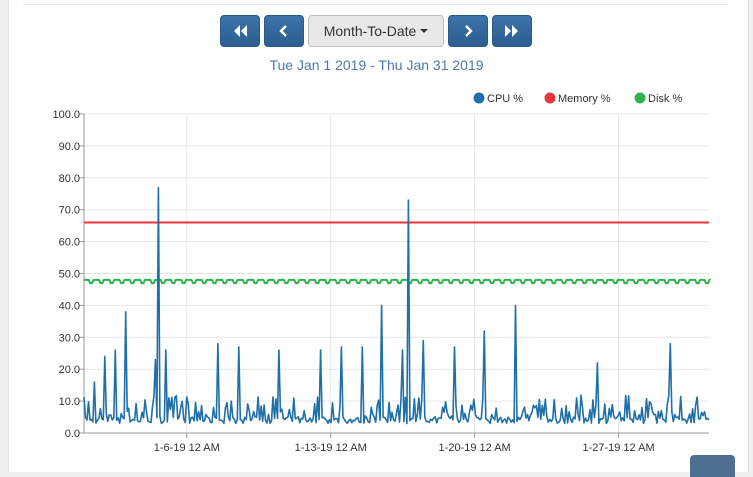 The width and height of the screenshot is (753, 477). Describe the element at coordinates (370, 31) in the screenshot. I see `period-select-label: Month-To-Date` at that location.